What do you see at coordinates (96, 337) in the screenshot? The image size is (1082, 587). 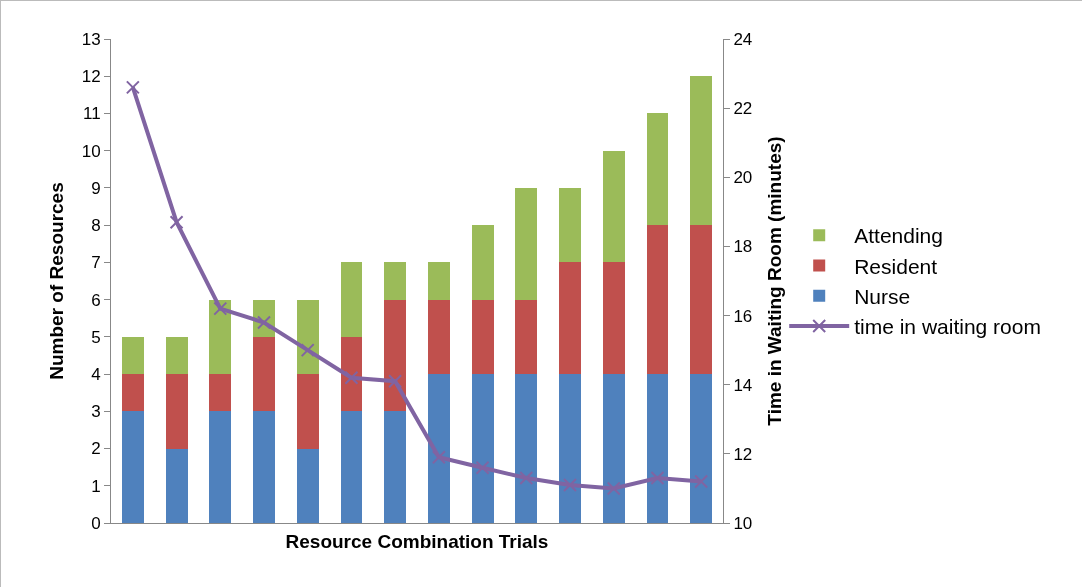 I see `y-tick-label: 5` at bounding box center [96, 337].